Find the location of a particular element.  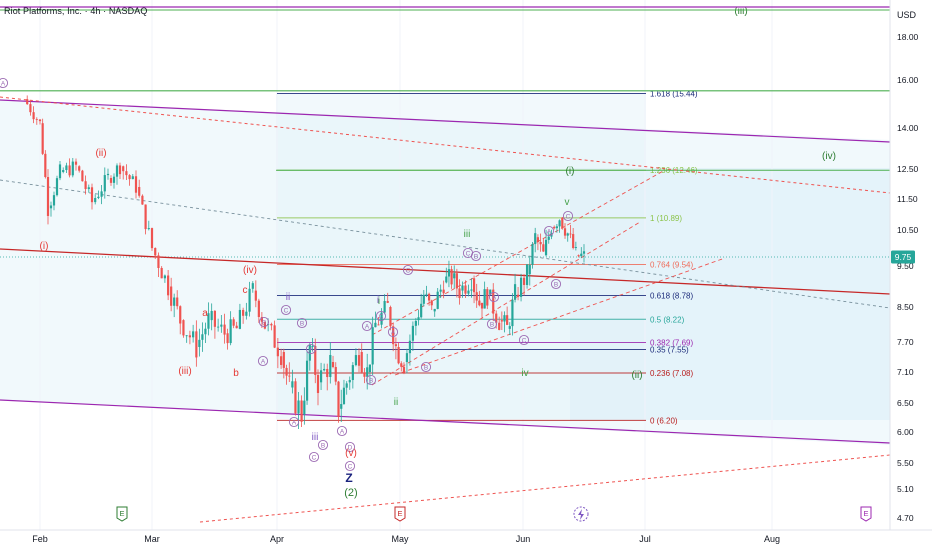

wave-circle-C-10: C is located at coordinates (350, 466).